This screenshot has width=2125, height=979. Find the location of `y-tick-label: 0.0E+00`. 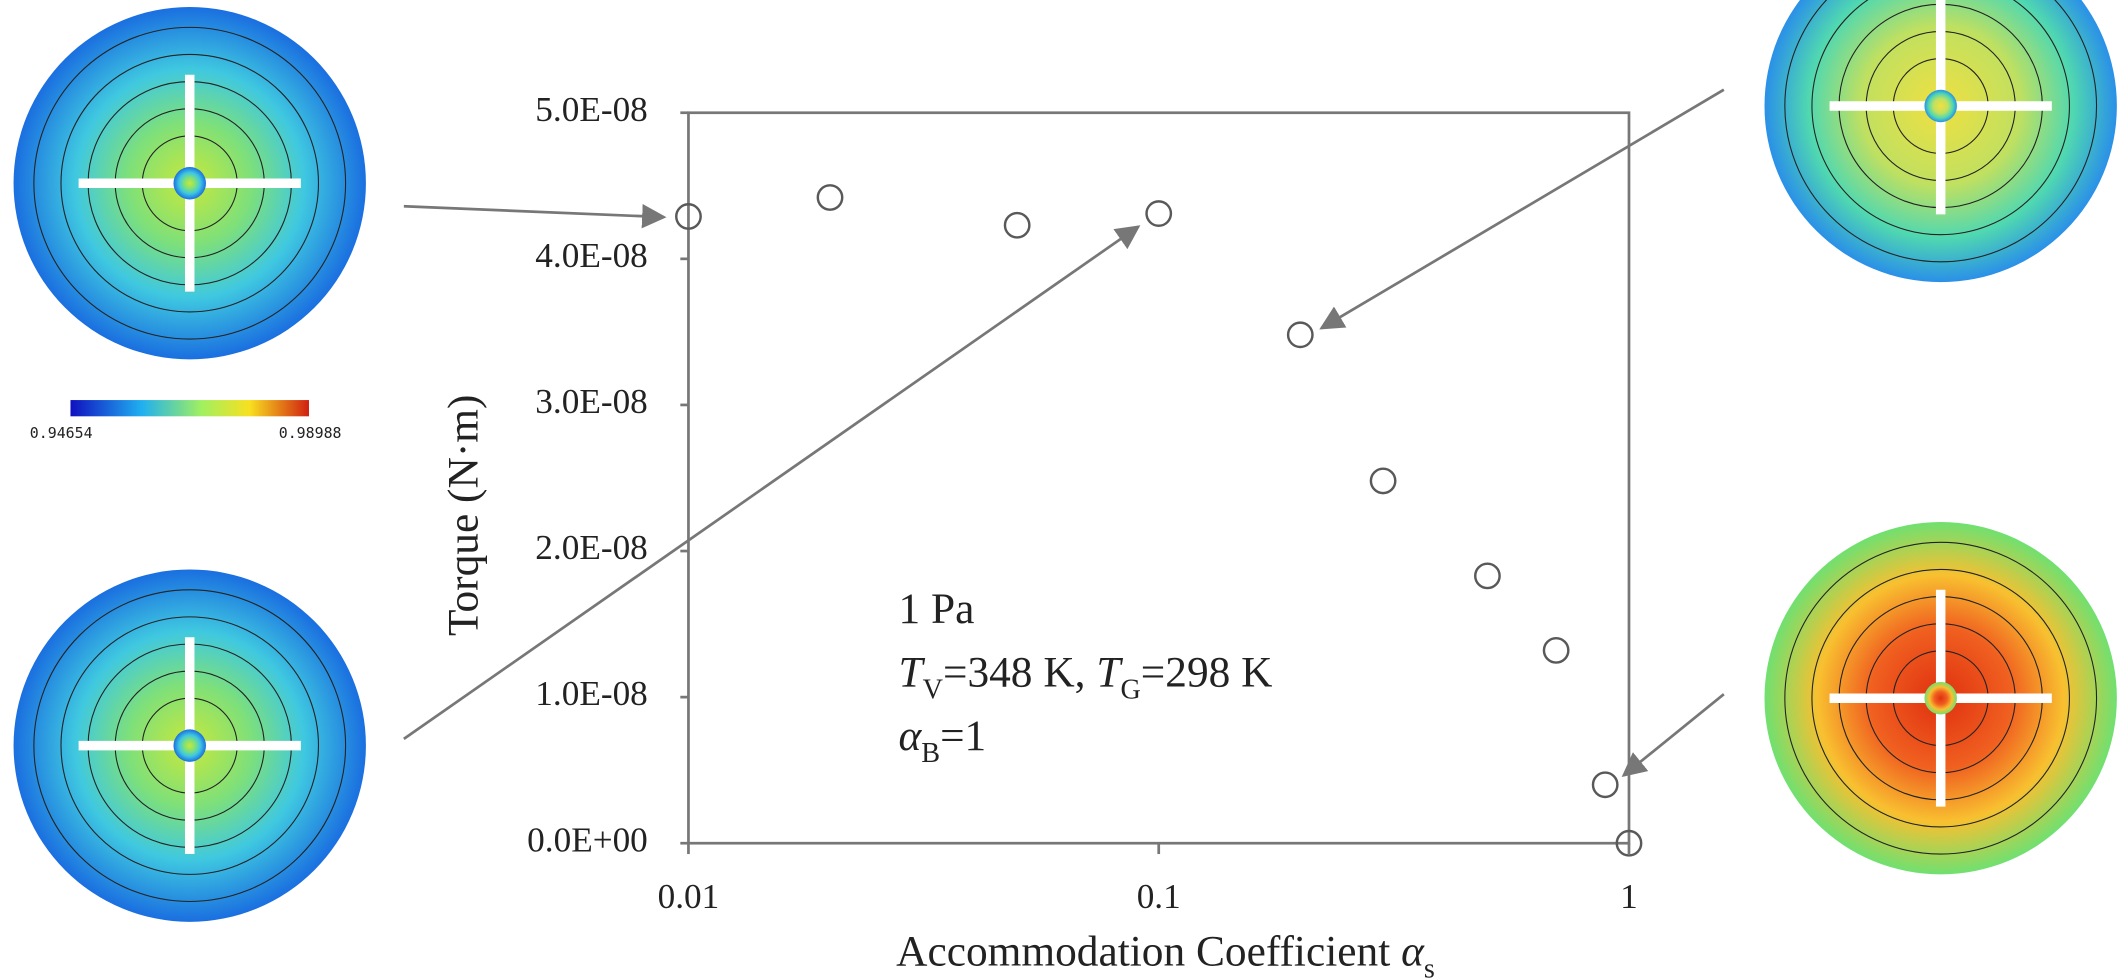

y-tick-label: 0.0E+00 is located at coordinates (587, 839).